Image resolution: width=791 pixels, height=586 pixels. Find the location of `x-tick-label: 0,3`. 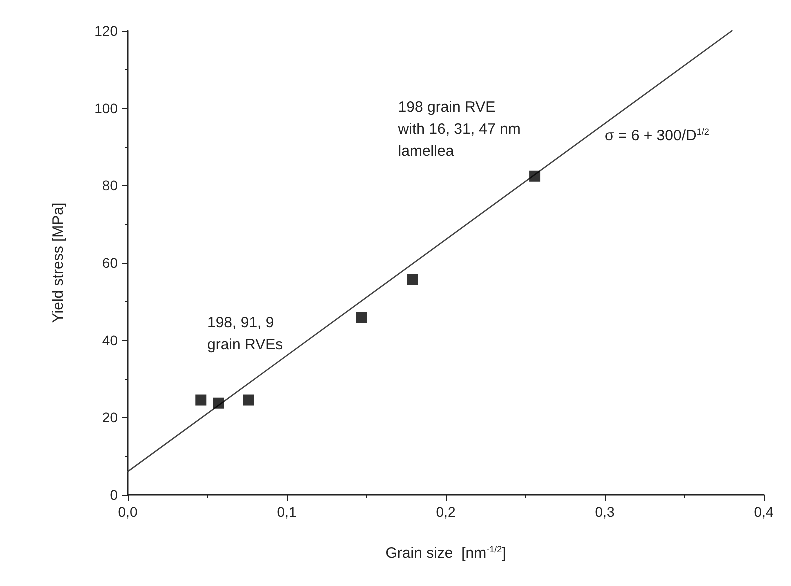

x-tick-label: 0,3 is located at coordinates (605, 512).